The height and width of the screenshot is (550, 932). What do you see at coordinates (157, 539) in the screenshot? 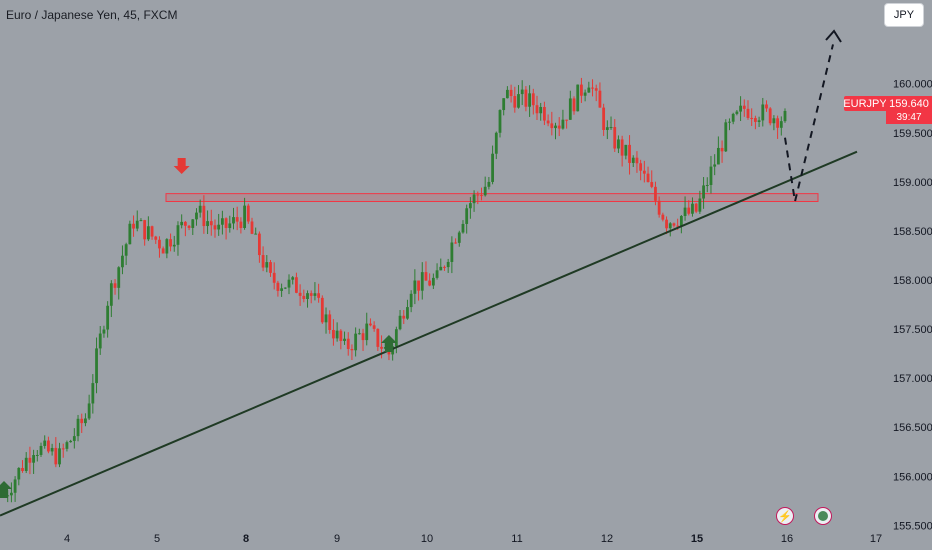
I see `x-tick-label: 5` at bounding box center [157, 539].